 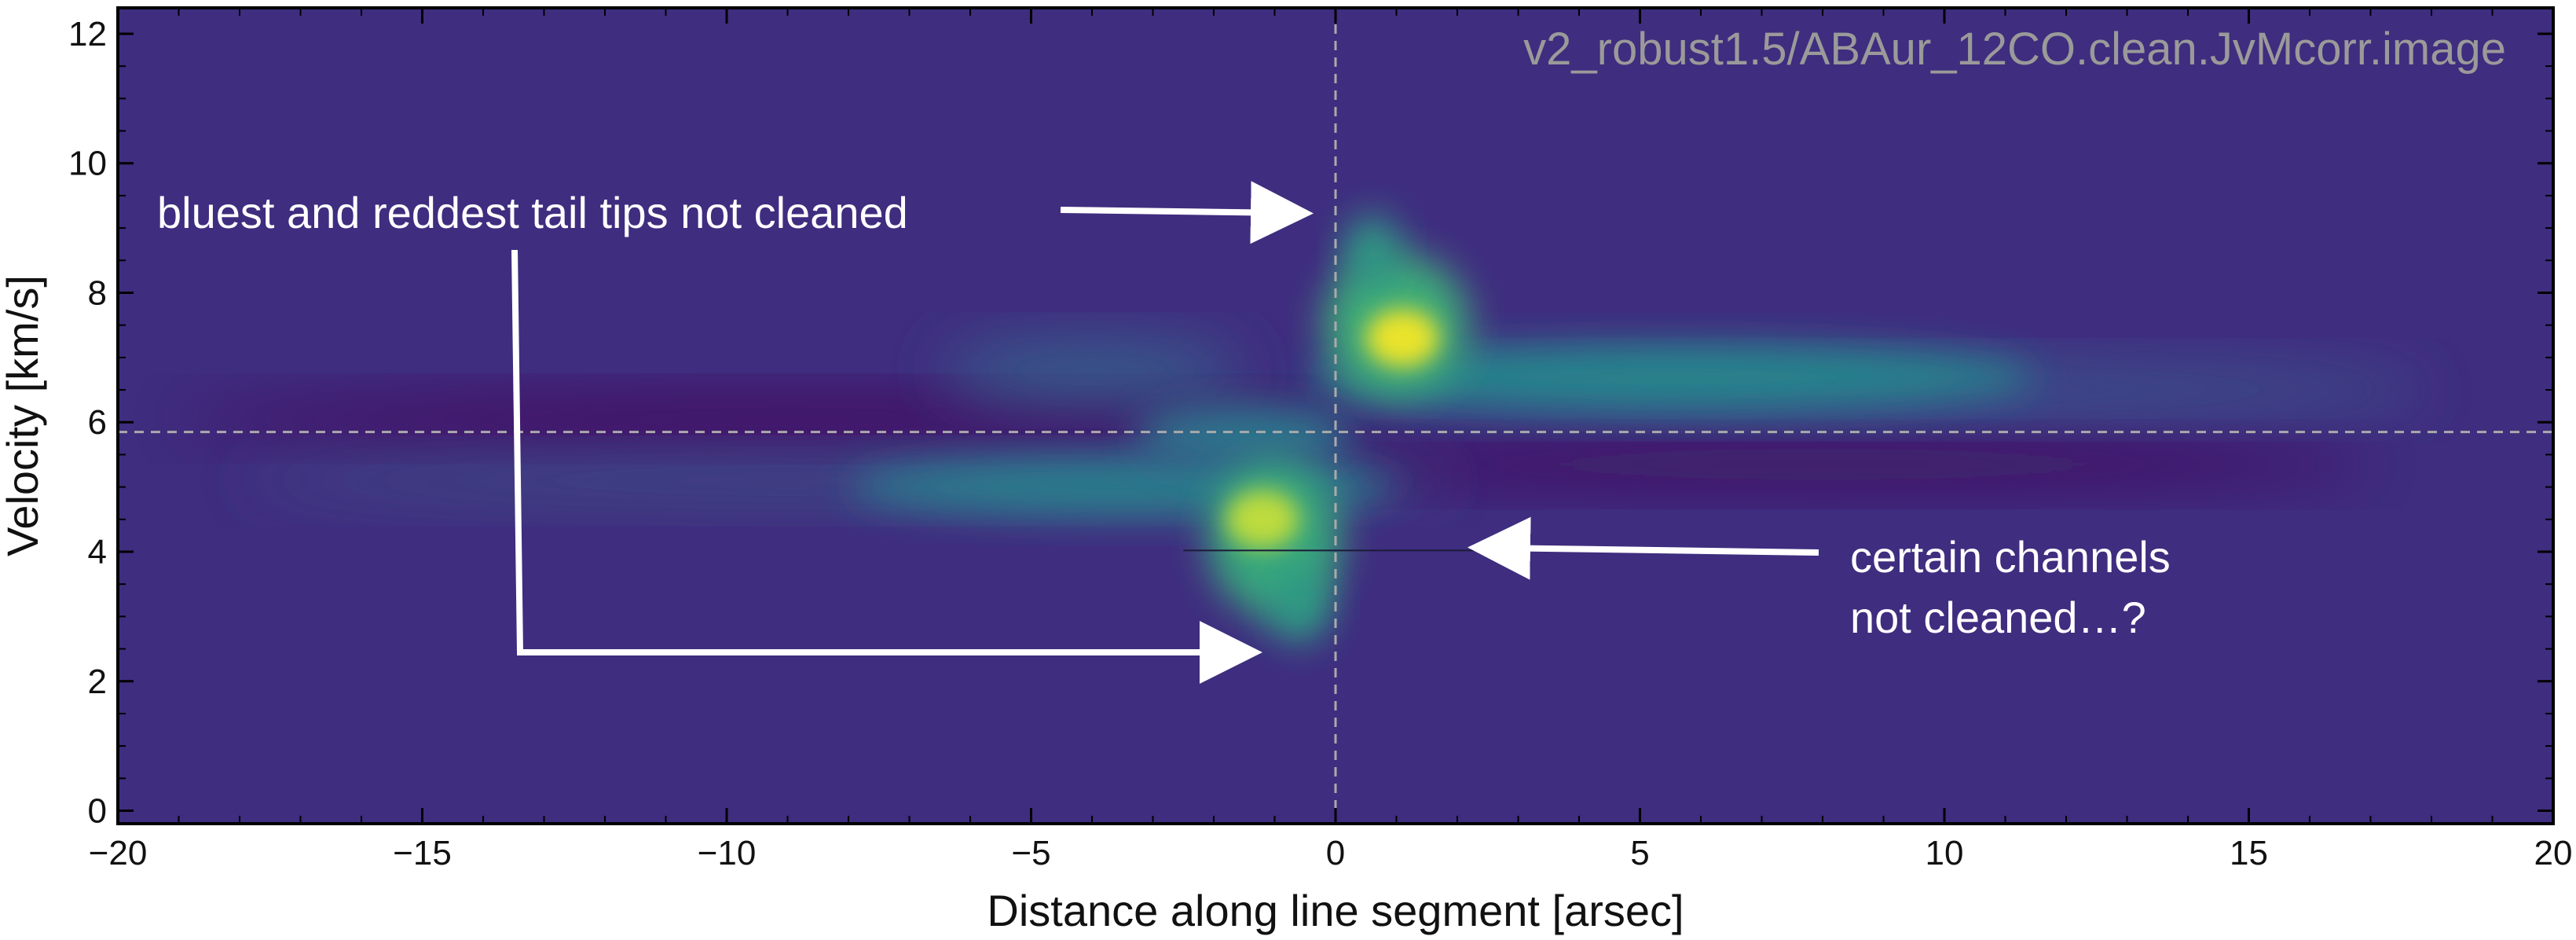 What do you see at coordinates (1998, 617) in the screenshot?
I see `annotation-channels-line2: not cleaned…?` at bounding box center [1998, 617].